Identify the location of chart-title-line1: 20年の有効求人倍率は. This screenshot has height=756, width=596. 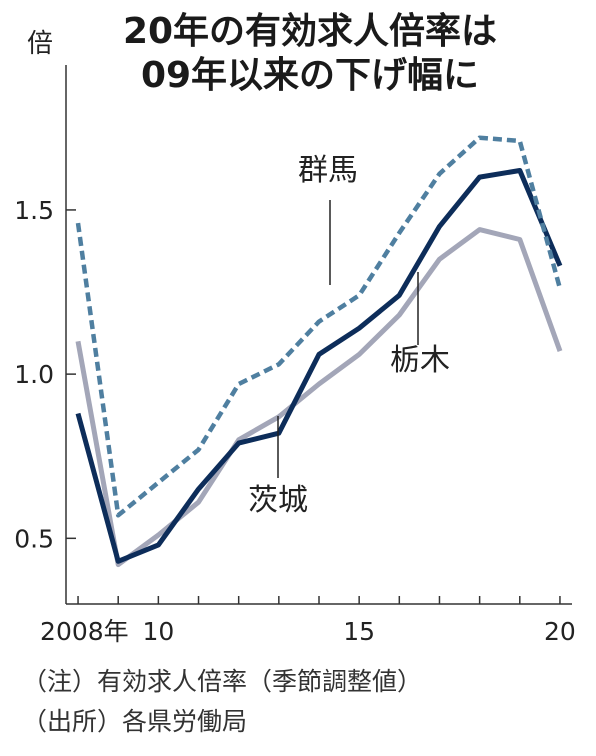
(310, 31).